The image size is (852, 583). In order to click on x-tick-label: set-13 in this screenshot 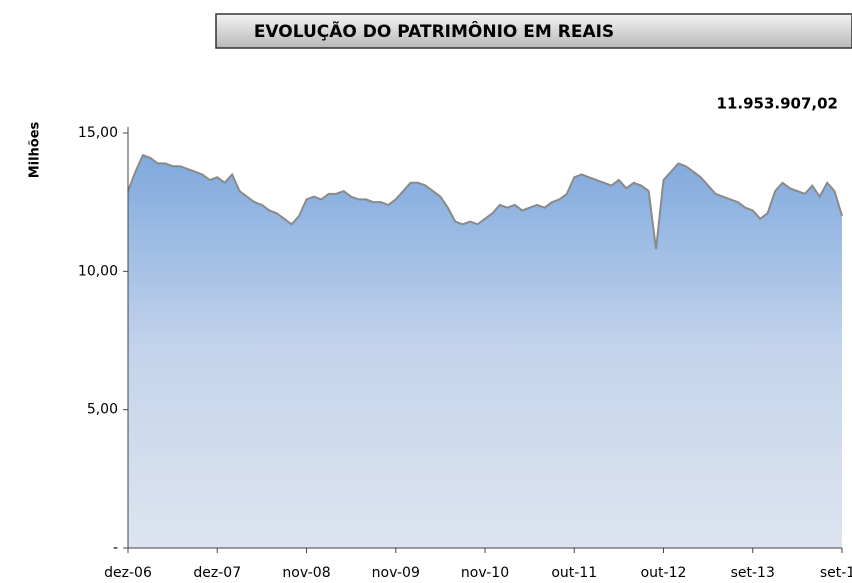, I will do `click(753, 573)`.